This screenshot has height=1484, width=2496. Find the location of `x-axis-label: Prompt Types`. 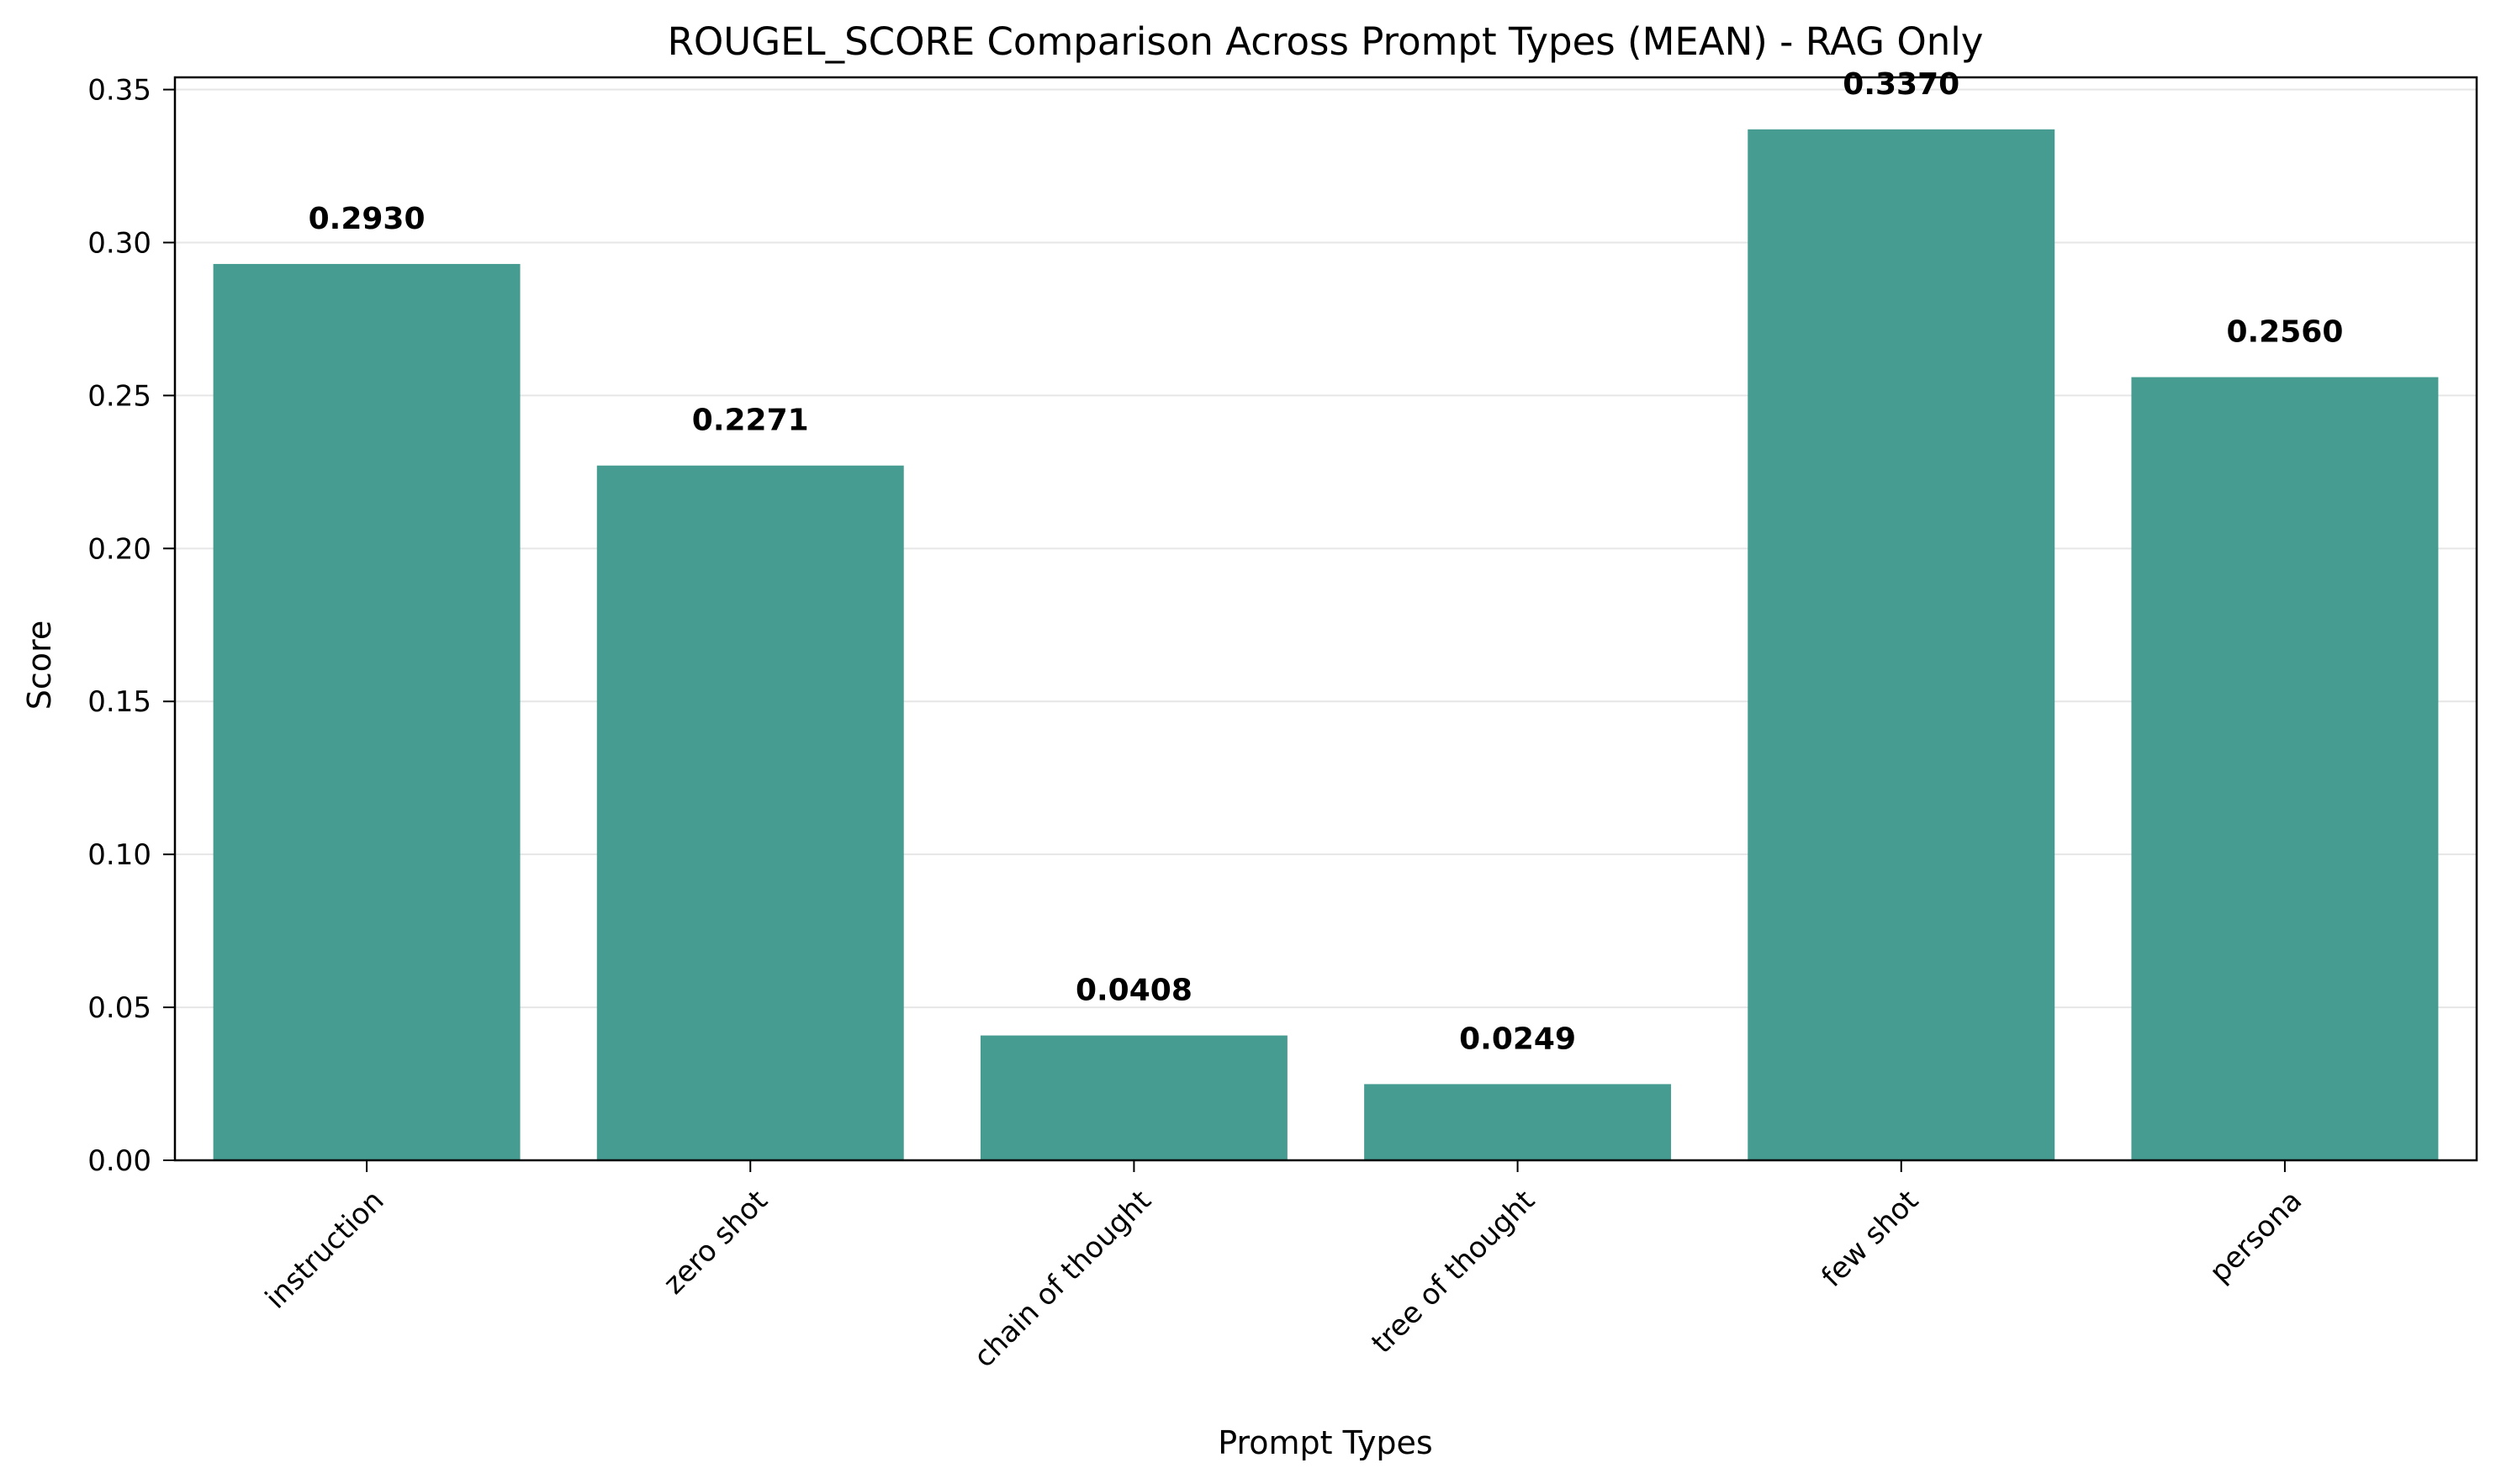

x-axis-label: Prompt Types is located at coordinates (1325, 1442).